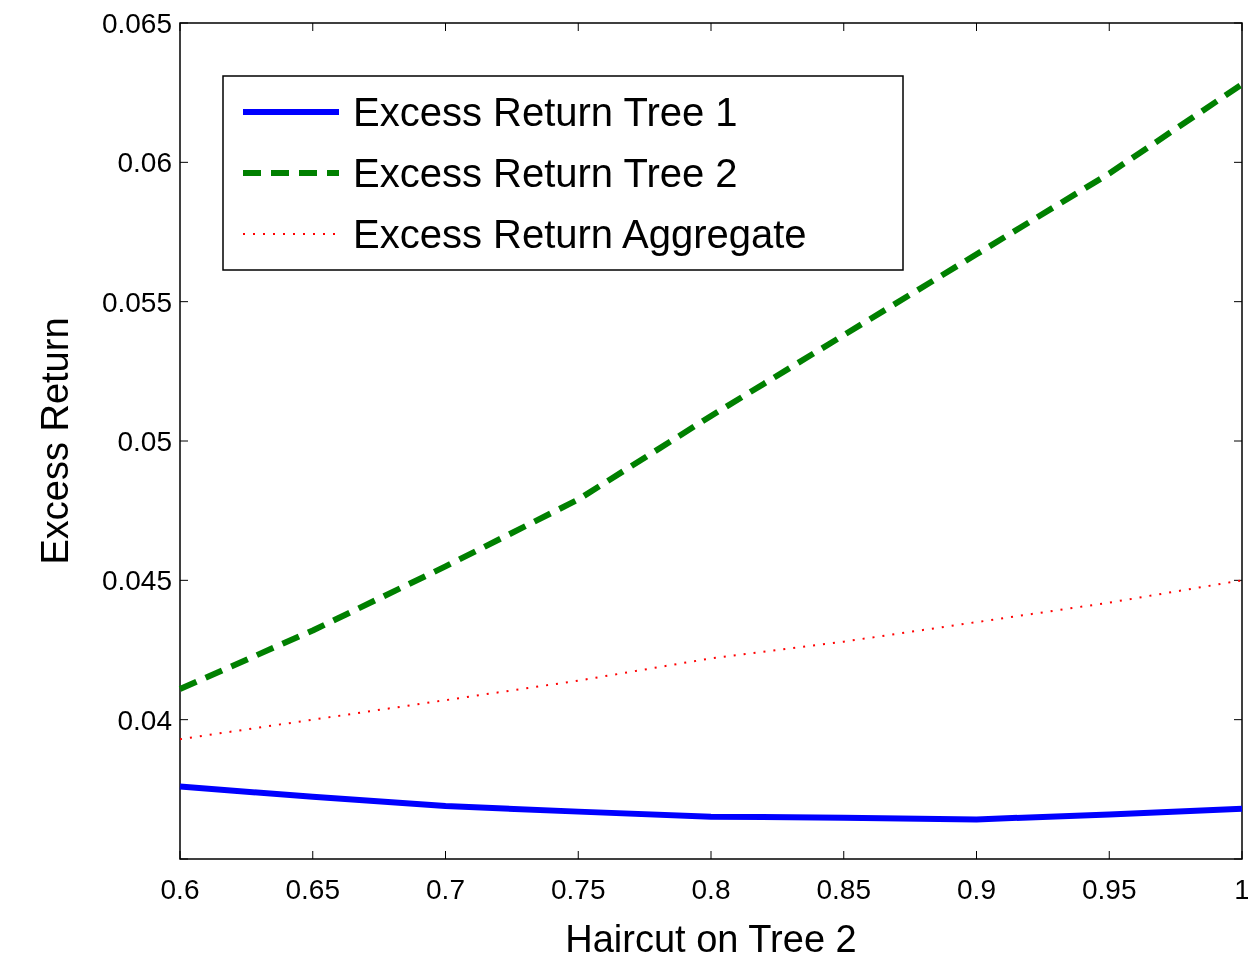 The width and height of the screenshot is (1257, 966). I want to click on y-tick-label: 0.06, so click(144, 163).